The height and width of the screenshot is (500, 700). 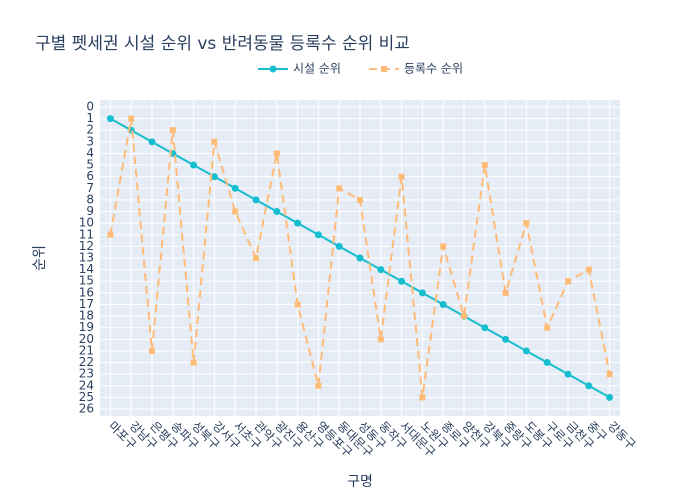 What do you see at coordinates (90, 165) in the screenshot?
I see `y-tick-label: 5` at bounding box center [90, 165].